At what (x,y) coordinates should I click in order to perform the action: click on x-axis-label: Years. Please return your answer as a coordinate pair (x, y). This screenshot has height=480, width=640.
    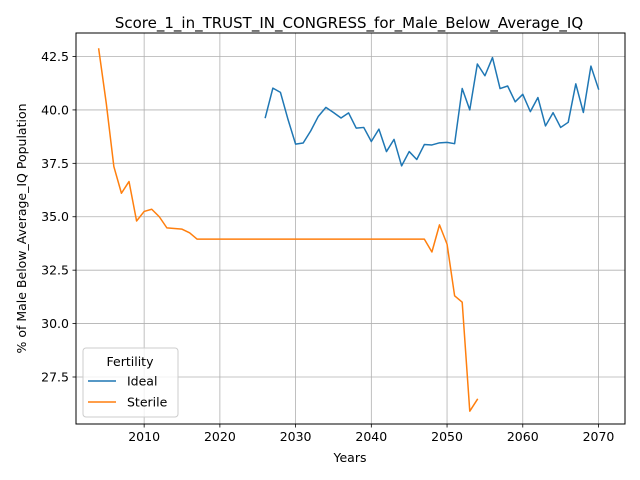
    Looking at the image, I should click on (350, 457).